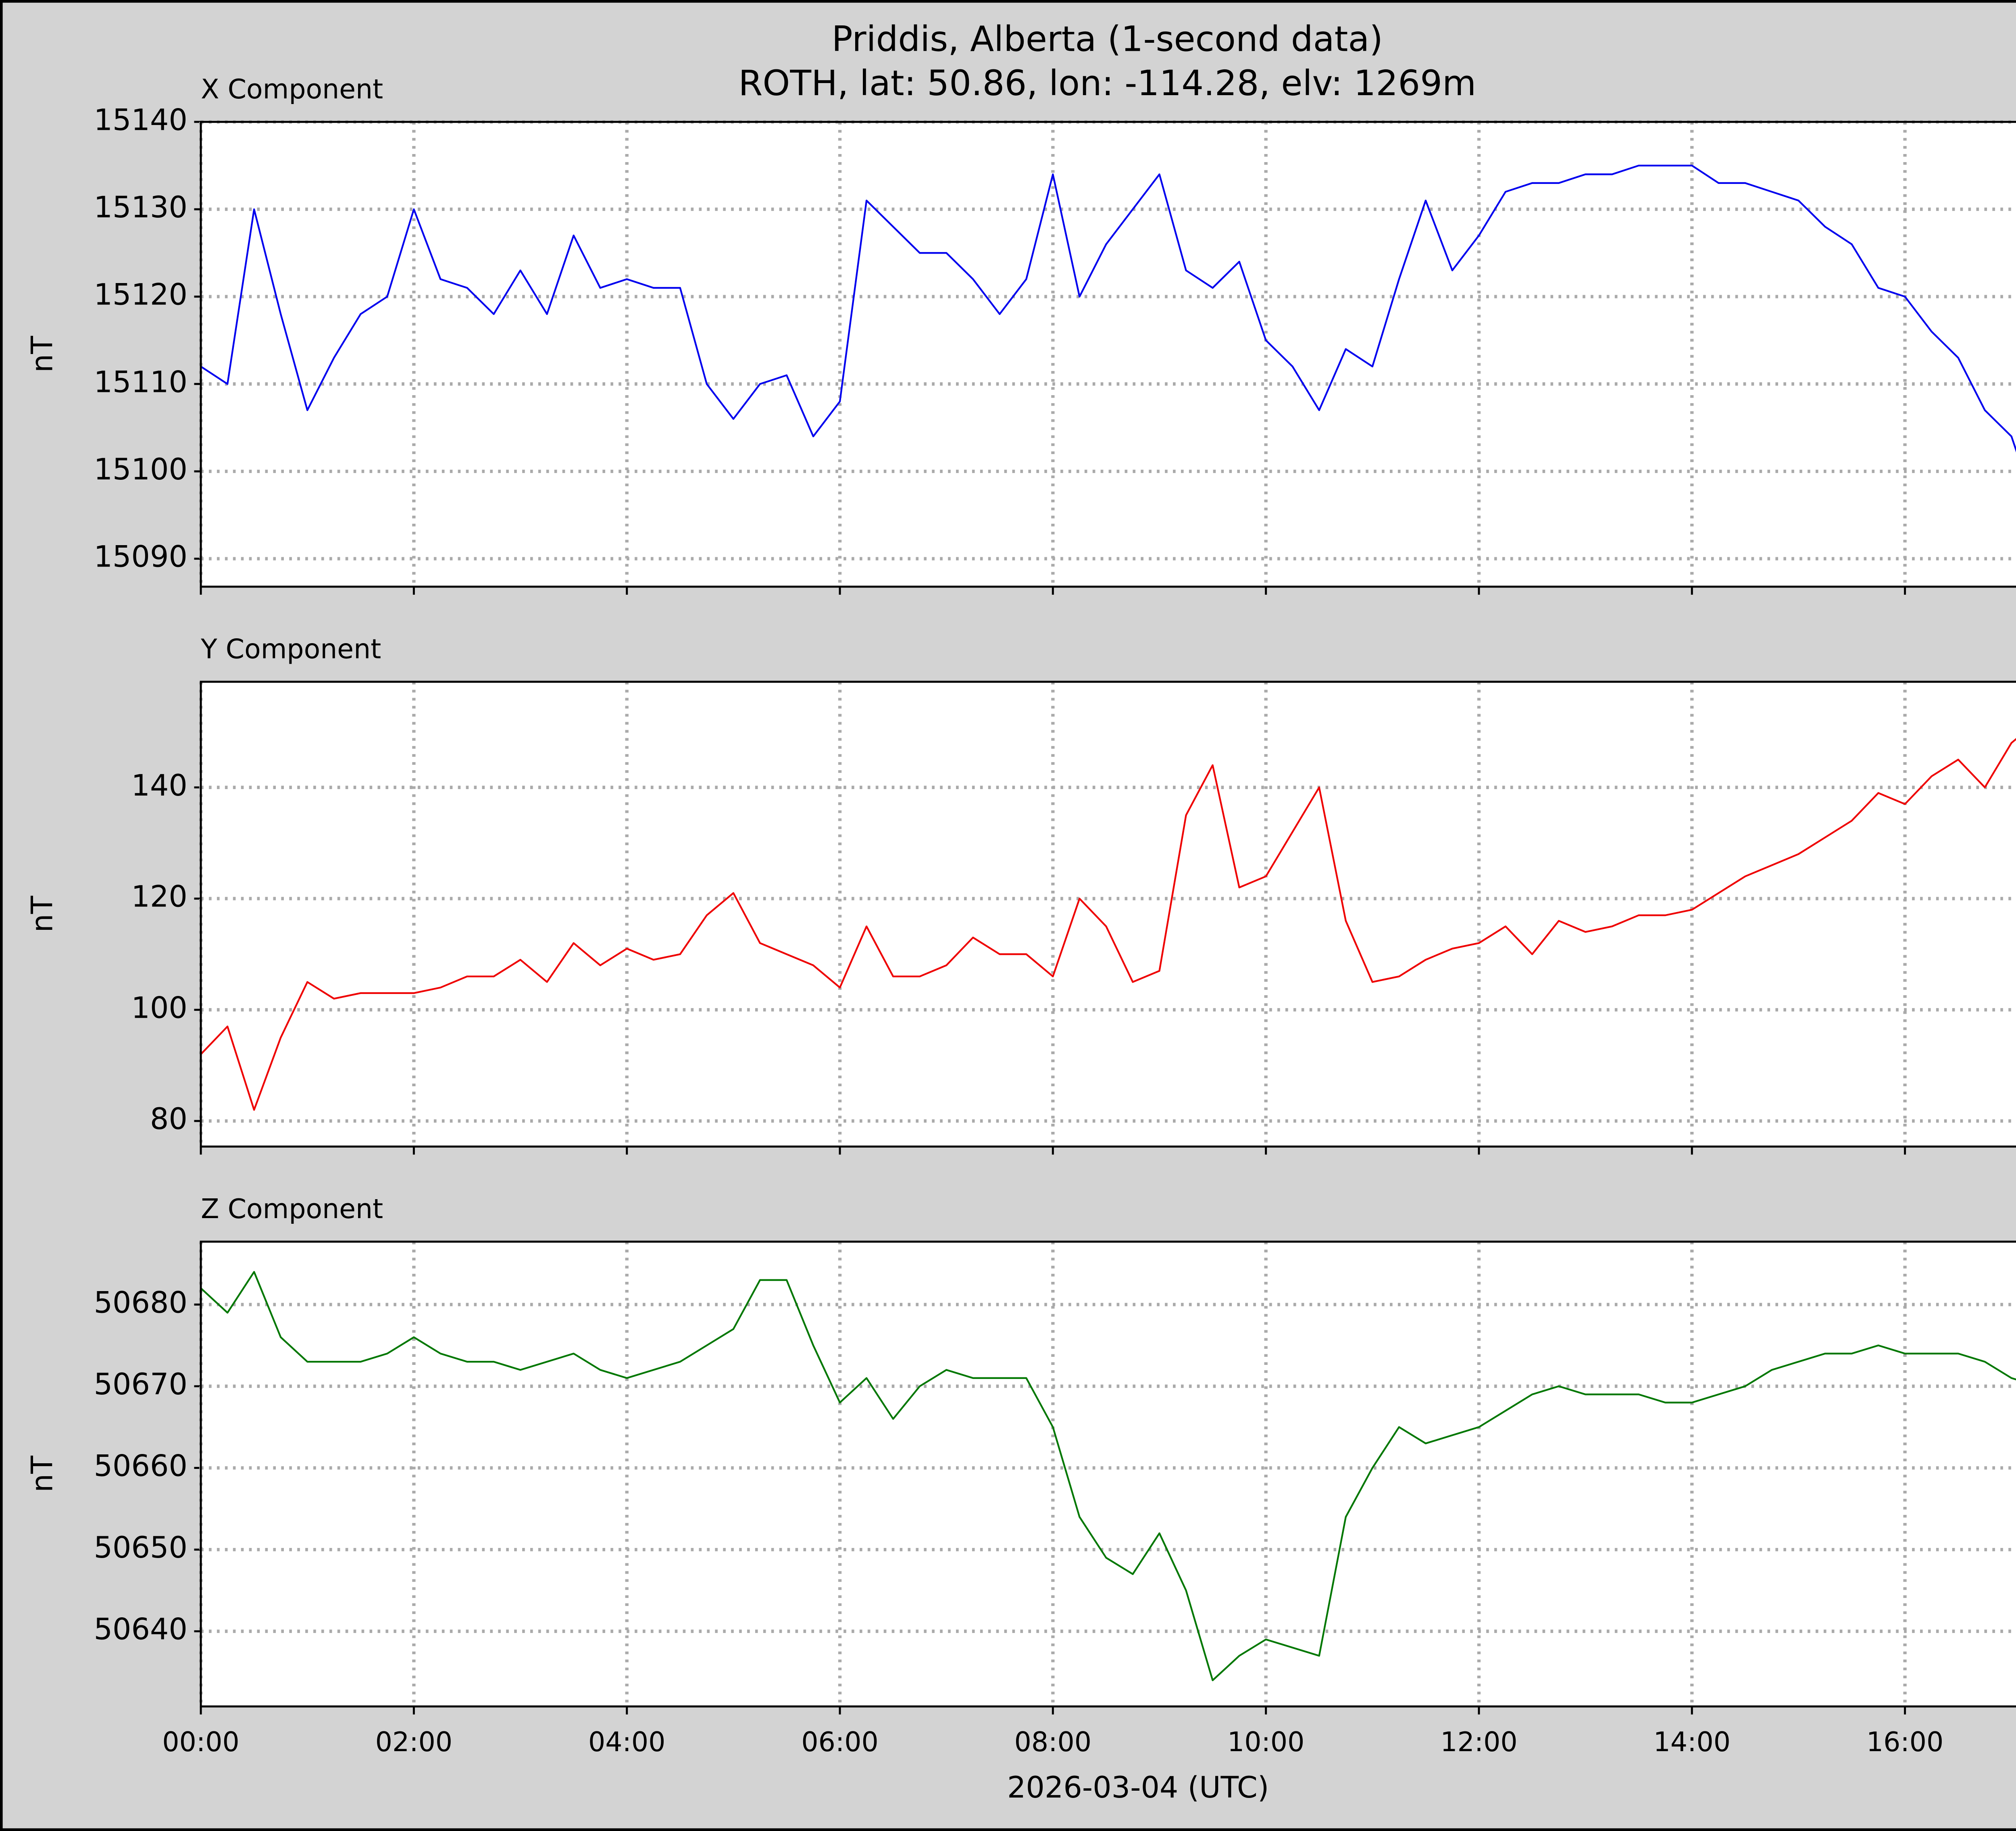 This screenshot has height=1831, width=2016. I want to click on panel-title: Z Component, so click(292, 1209).